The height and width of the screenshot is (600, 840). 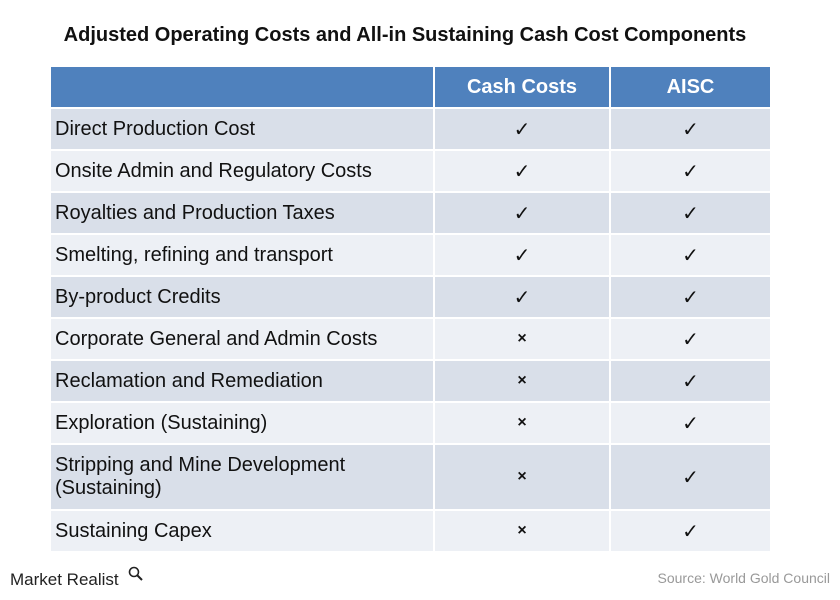 What do you see at coordinates (241, 254) in the screenshot?
I see `label-cell: Smelting, refining and transport` at bounding box center [241, 254].